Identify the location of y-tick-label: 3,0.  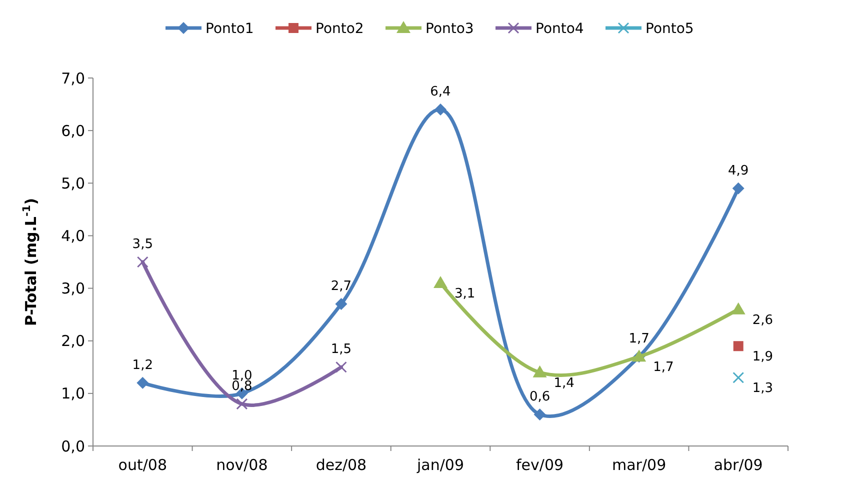
(73, 289).